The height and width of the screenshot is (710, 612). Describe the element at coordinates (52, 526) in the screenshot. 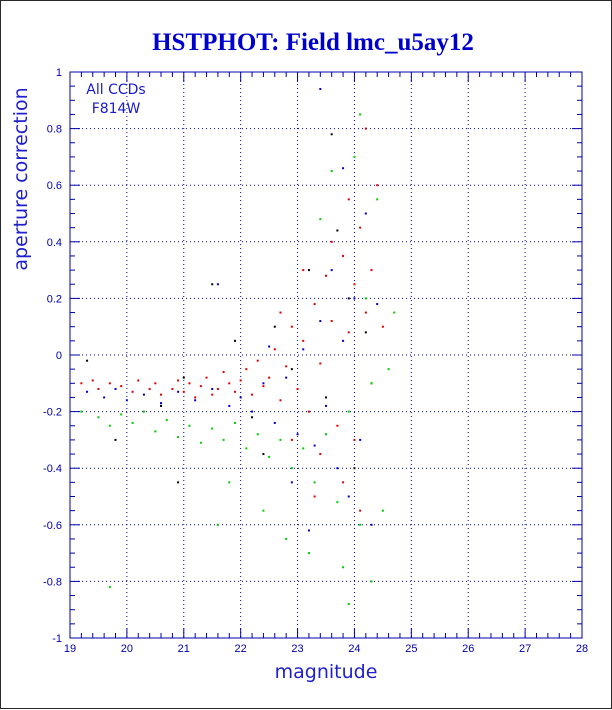

I see `y-tick-label: -0.6` at that location.